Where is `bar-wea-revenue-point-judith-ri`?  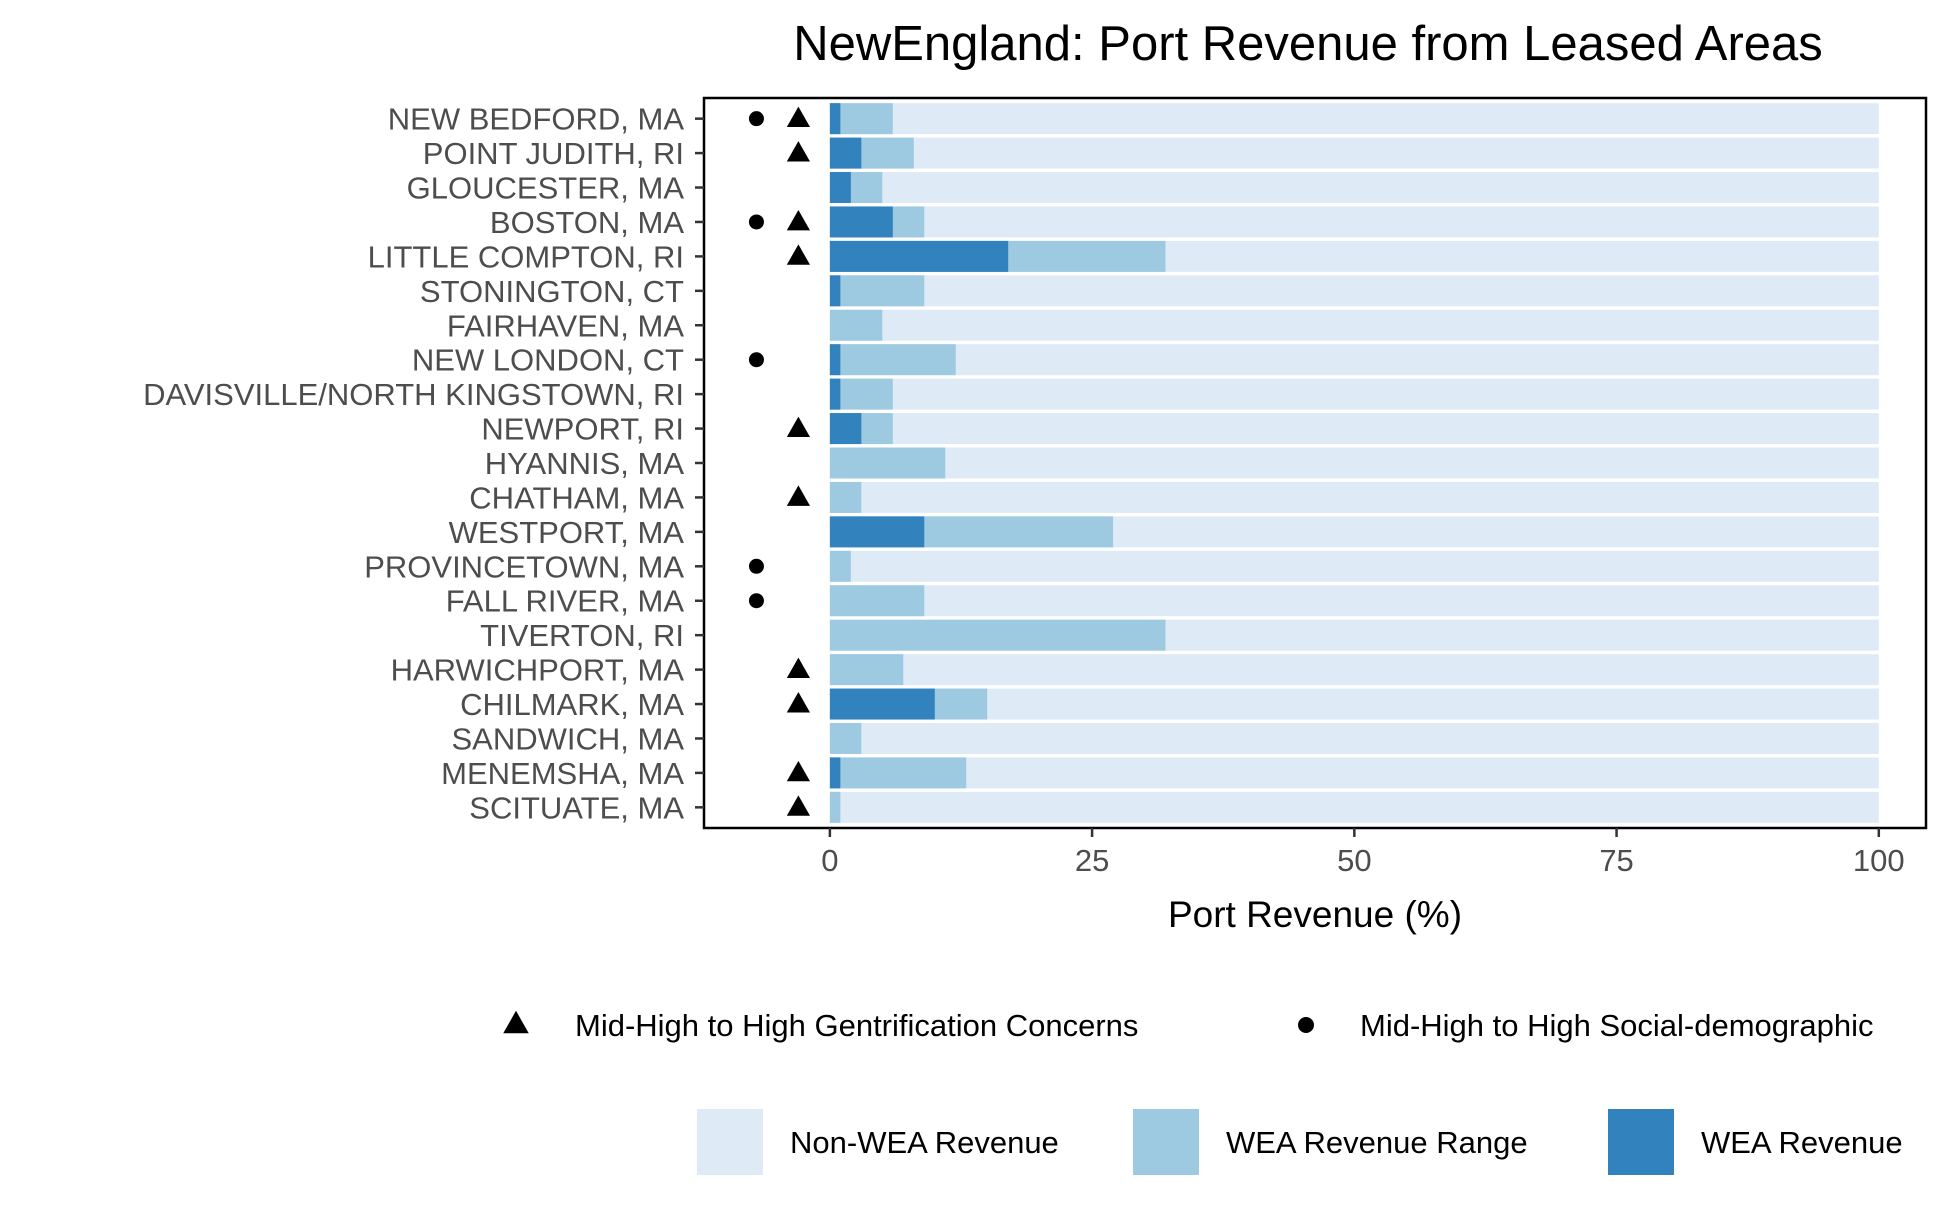 bar-wea-revenue-point-judith-ri is located at coordinates (845, 153).